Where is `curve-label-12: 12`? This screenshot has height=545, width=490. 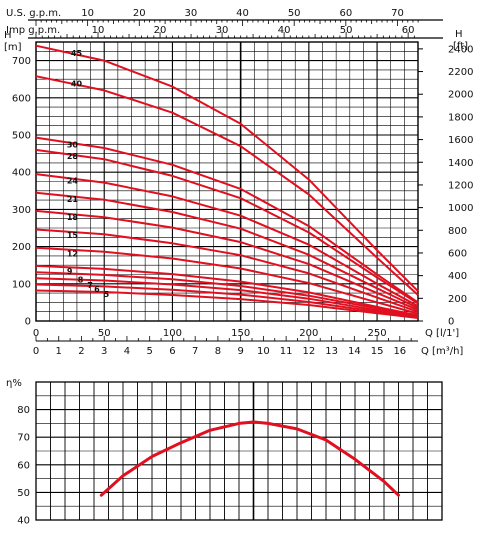 curve-label-12: 12 is located at coordinates (72, 253).